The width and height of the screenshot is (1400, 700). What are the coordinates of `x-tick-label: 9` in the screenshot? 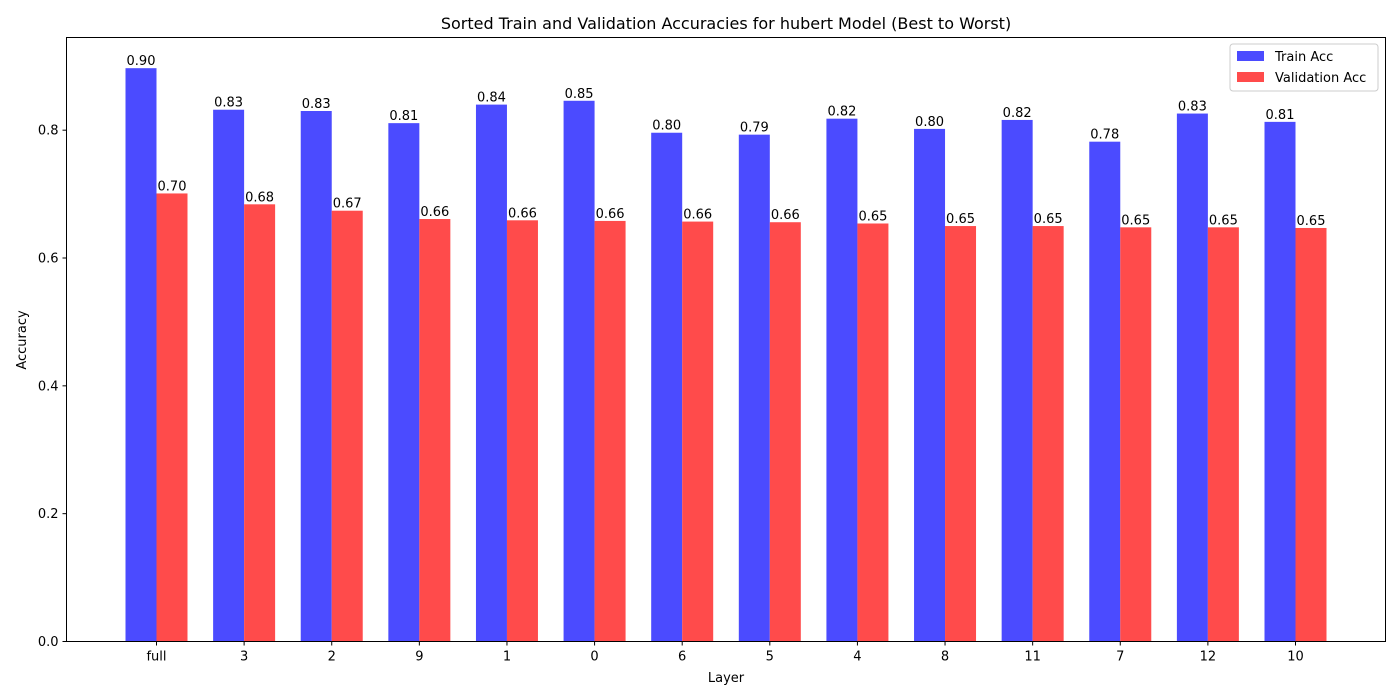 It's located at (419, 657).